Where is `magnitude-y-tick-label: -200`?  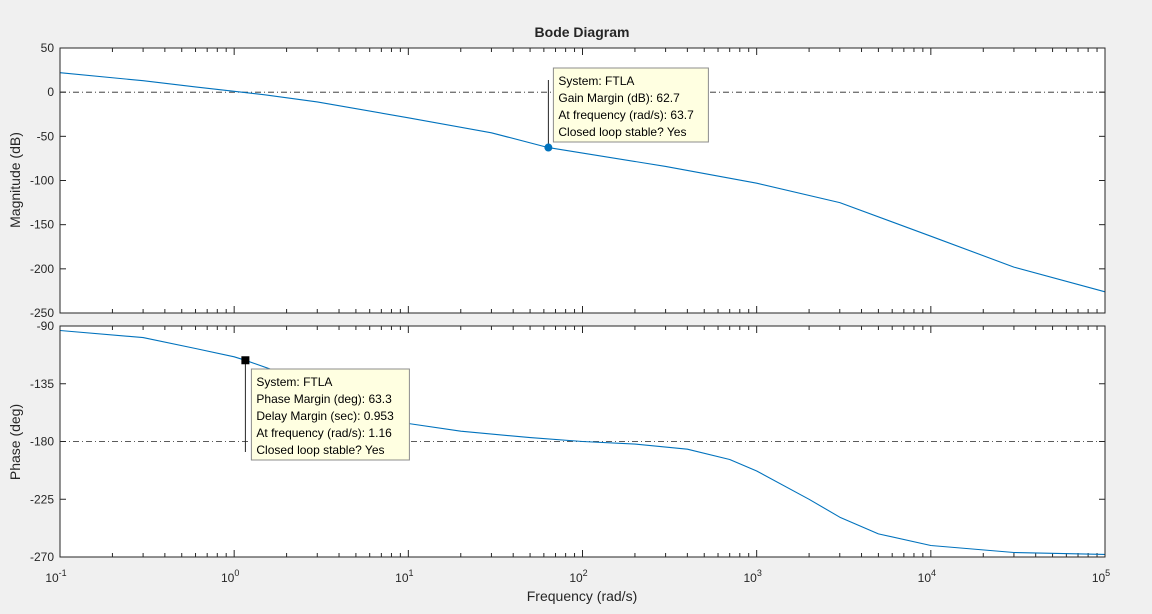
magnitude-y-tick-label: -200 is located at coordinates (42, 269).